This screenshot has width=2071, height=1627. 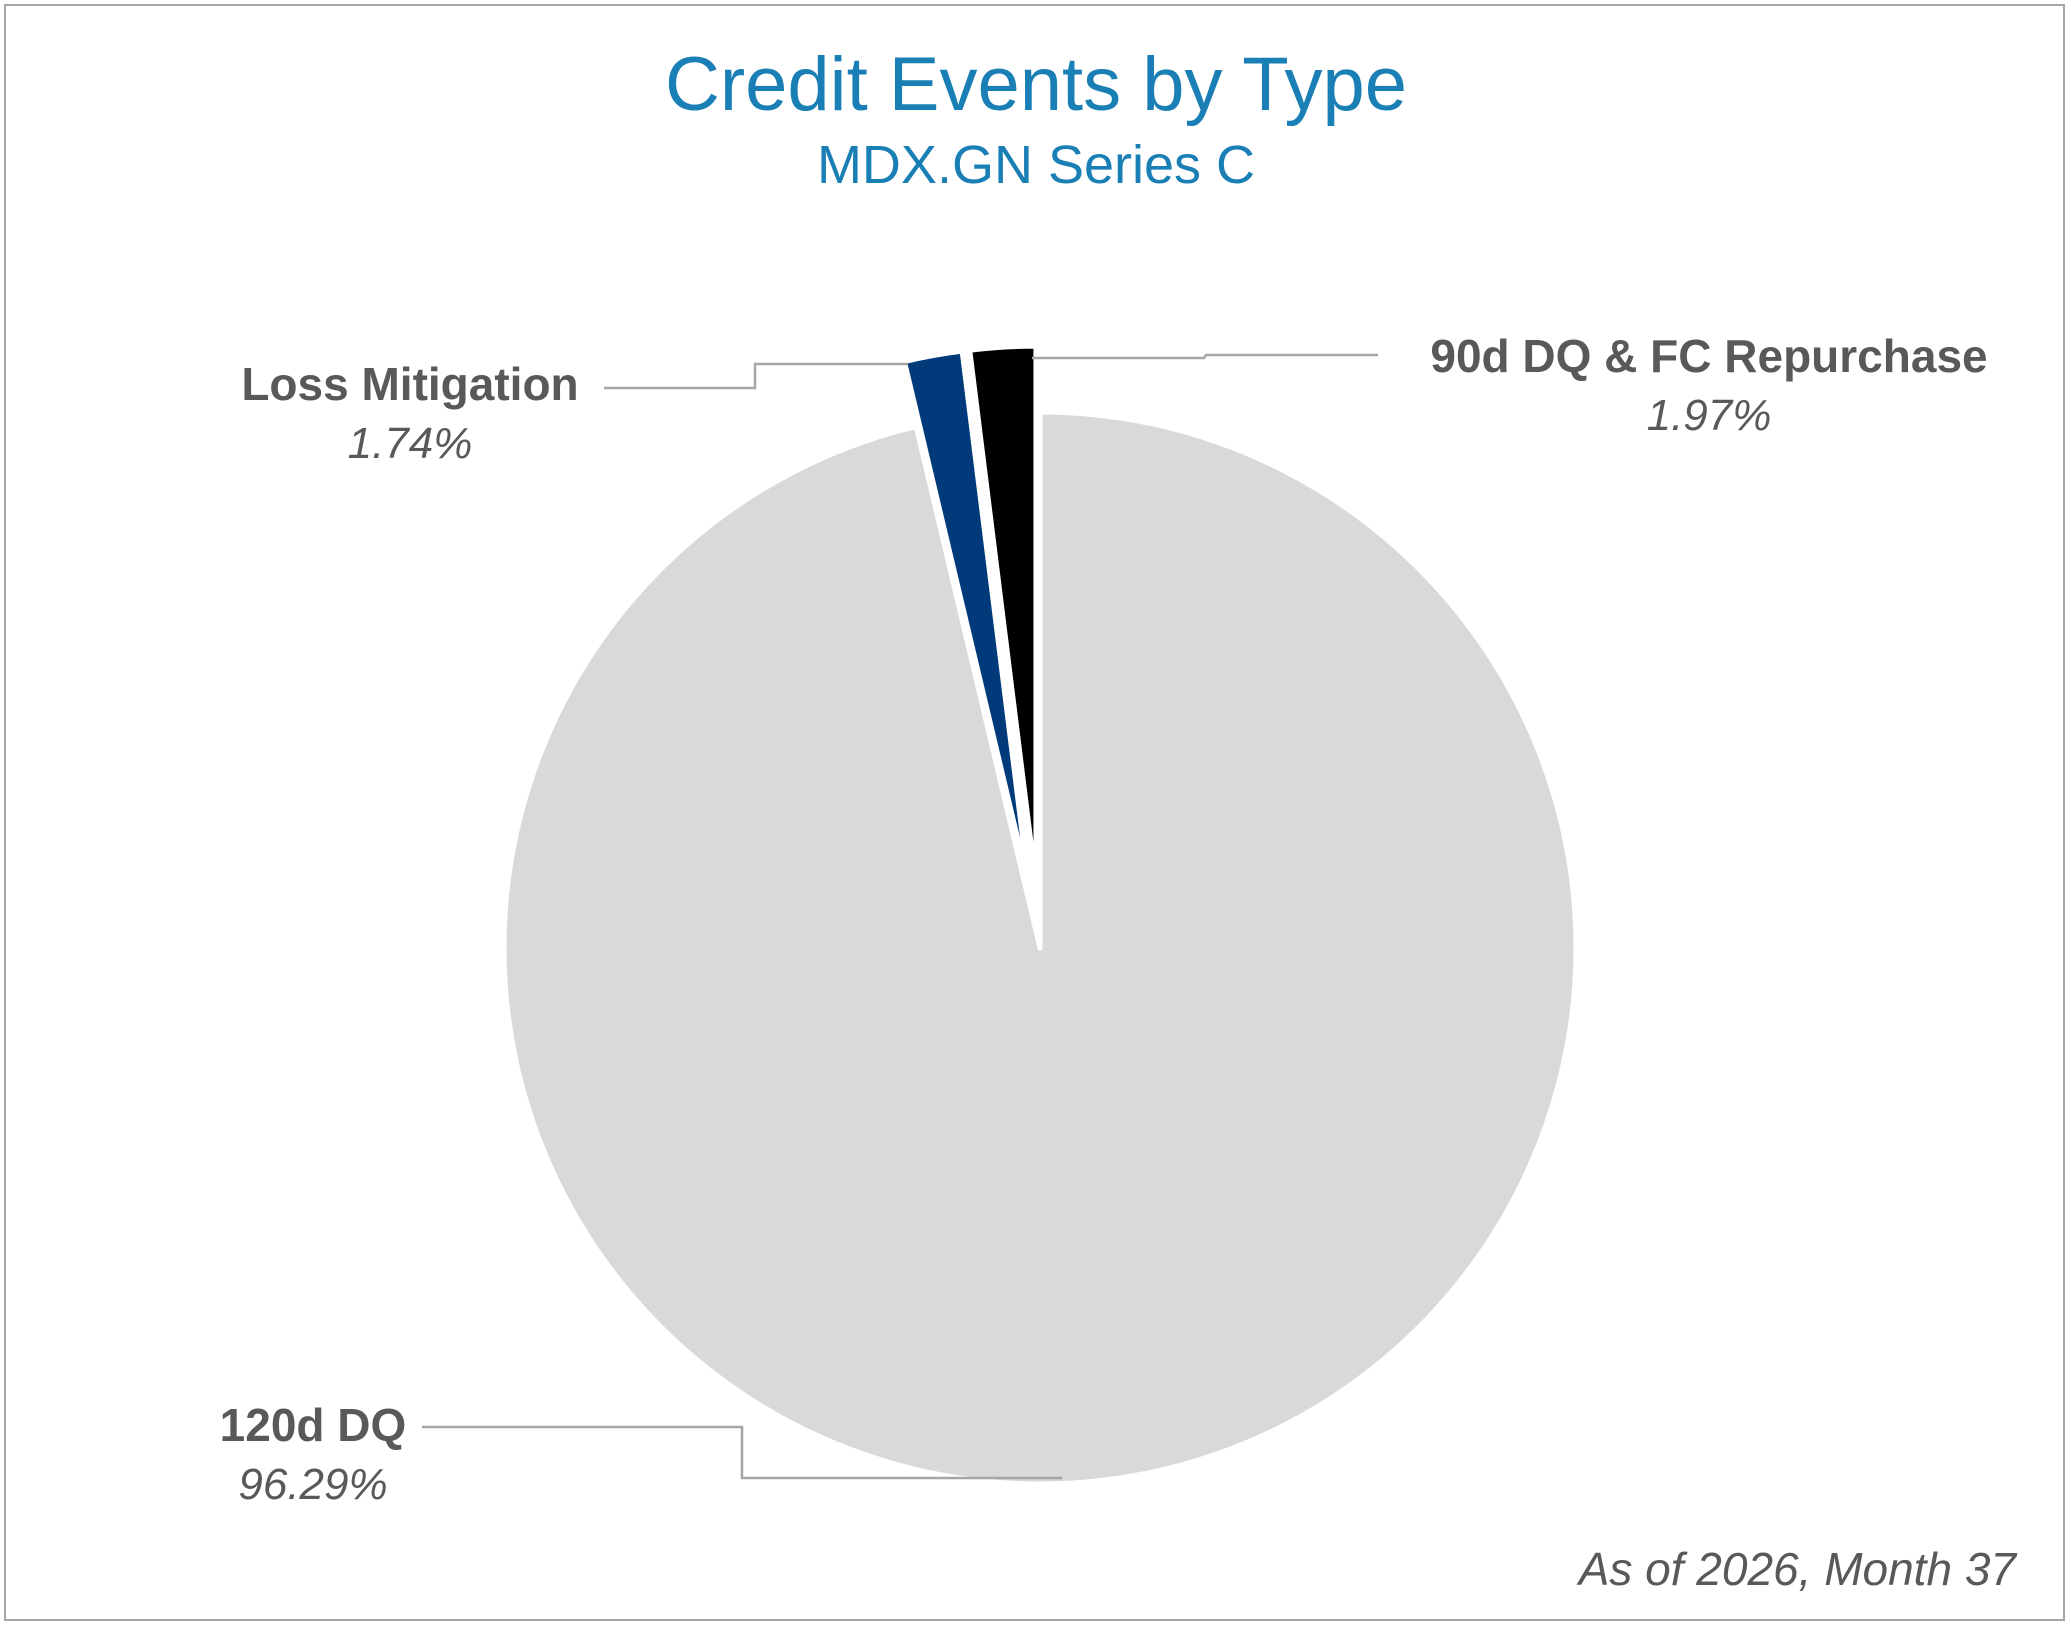 I want to click on slice-value-90d-dq-fc-repurchase: 1.97%, so click(x=1709, y=415).